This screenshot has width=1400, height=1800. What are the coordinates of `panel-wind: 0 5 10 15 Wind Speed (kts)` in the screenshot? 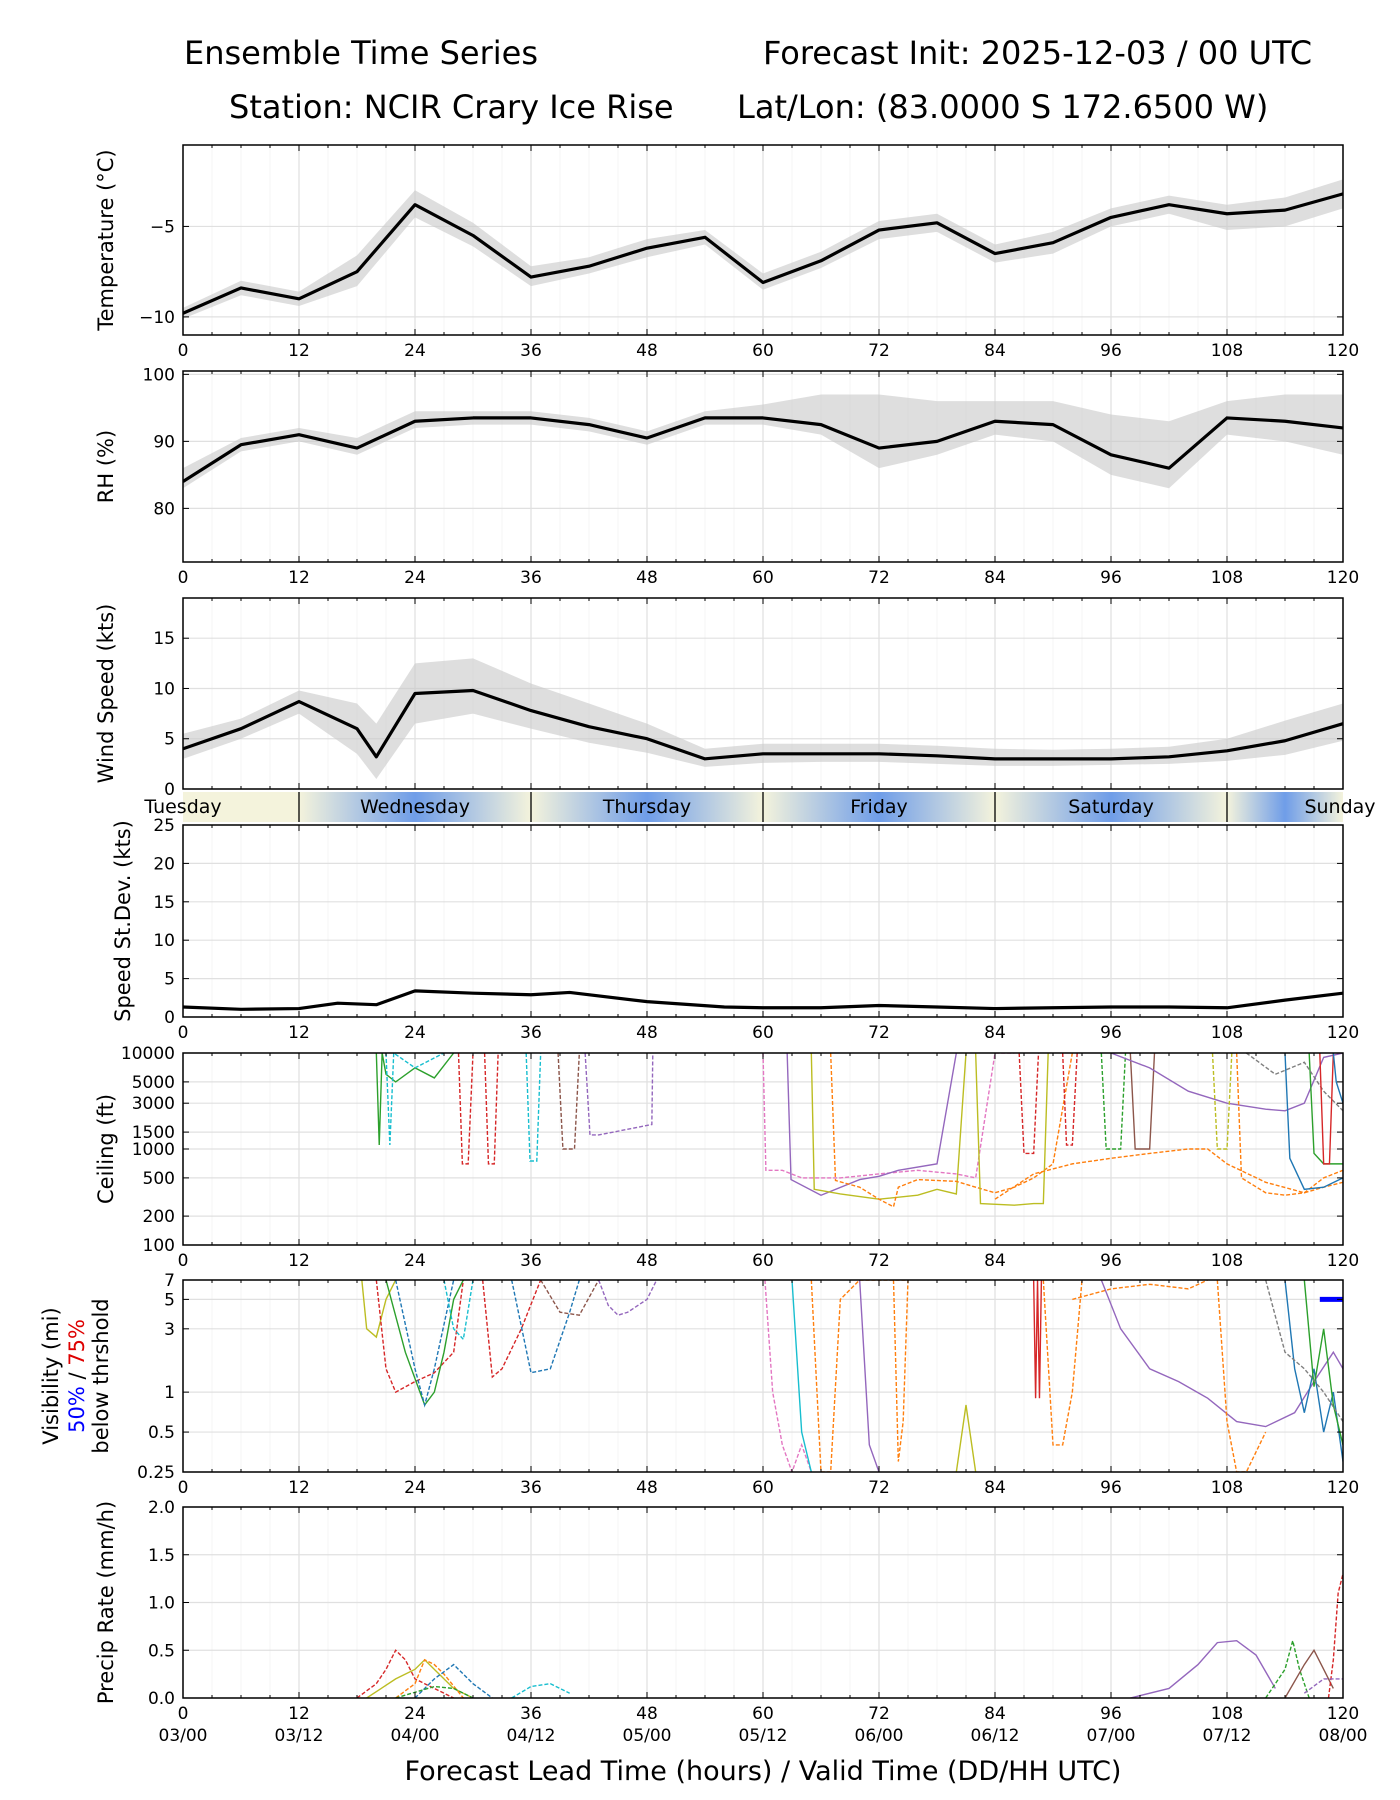 It's located at (719, 698).